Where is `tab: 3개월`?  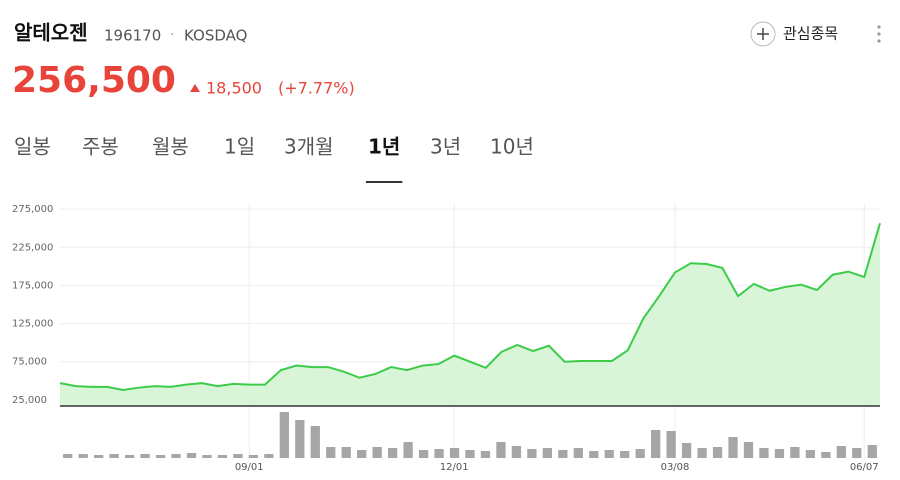 tab: 3개월 is located at coordinates (309, 147).